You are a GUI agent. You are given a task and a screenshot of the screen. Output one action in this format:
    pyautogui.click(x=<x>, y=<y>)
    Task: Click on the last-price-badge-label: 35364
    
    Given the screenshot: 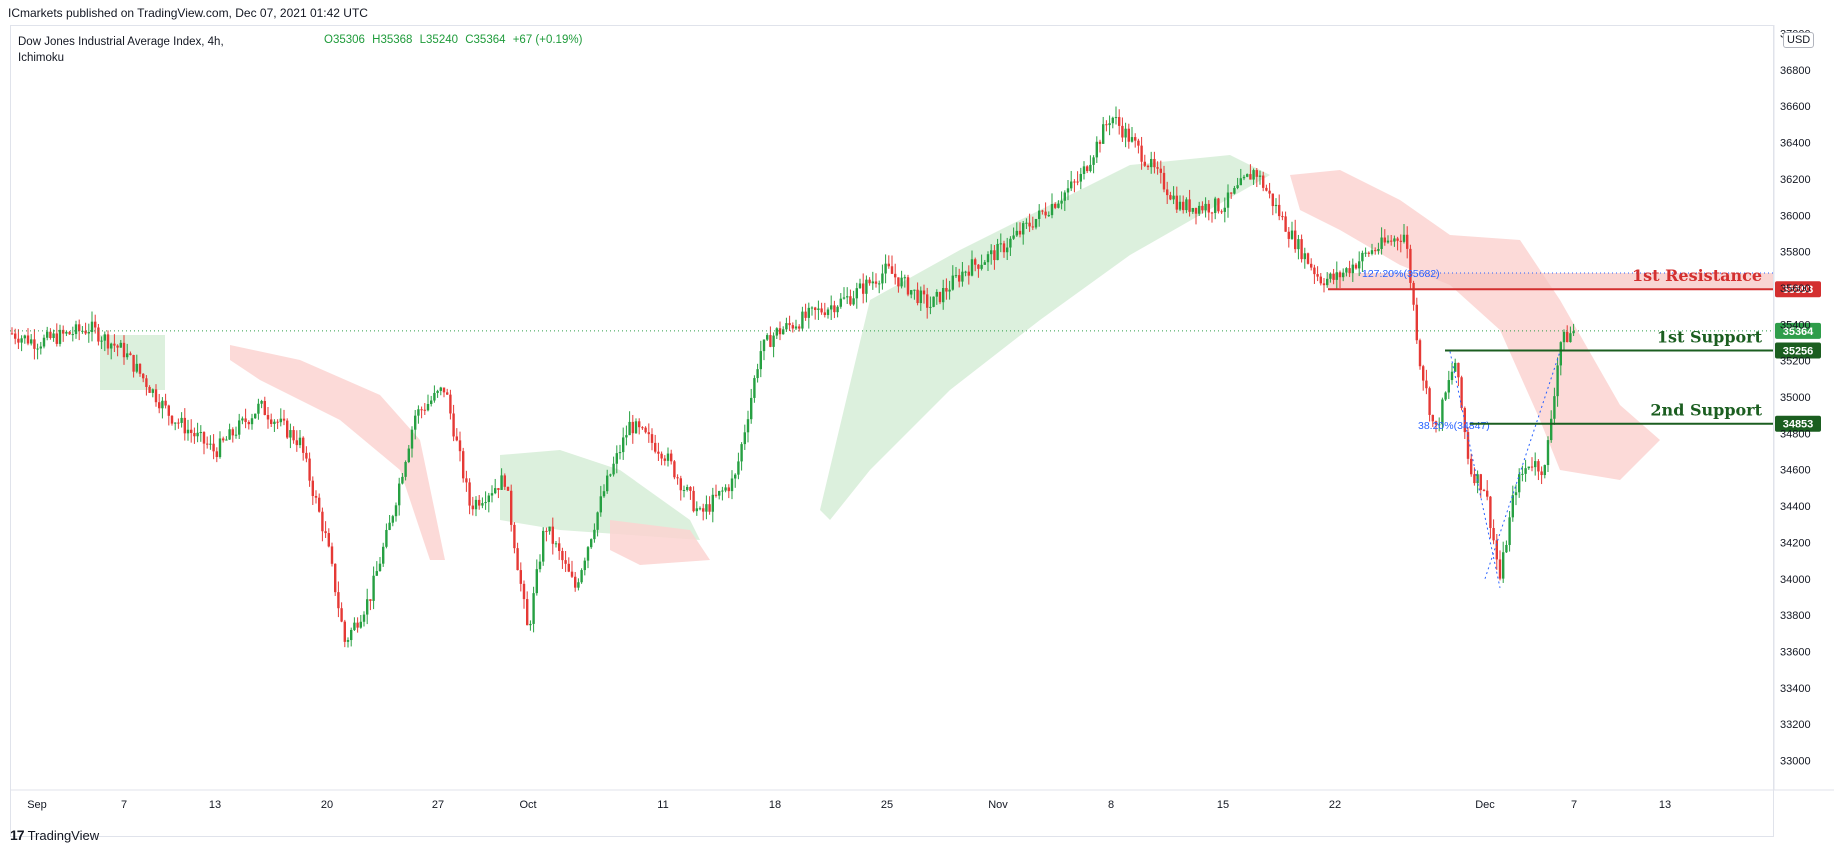 What is the action you would take?
    pyautogui.click(x=1798, y=332)
    